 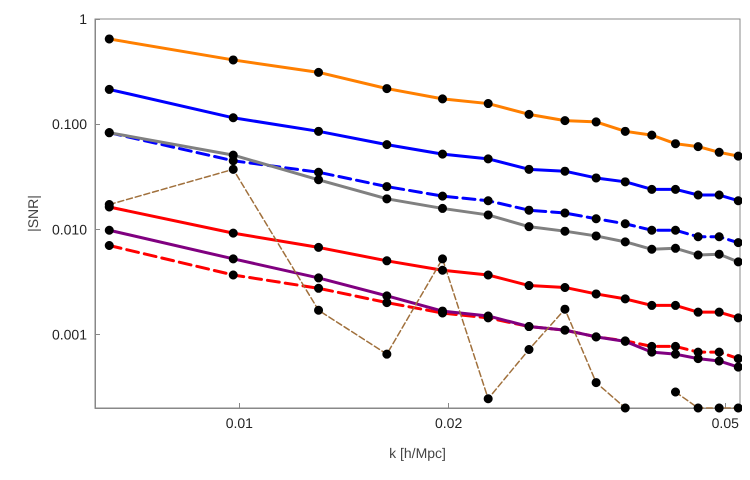 What do you see at coordinates (70, 229) in the screenshot?
I see `y-tick-label: 0.010` at bounding box center [70, 229].